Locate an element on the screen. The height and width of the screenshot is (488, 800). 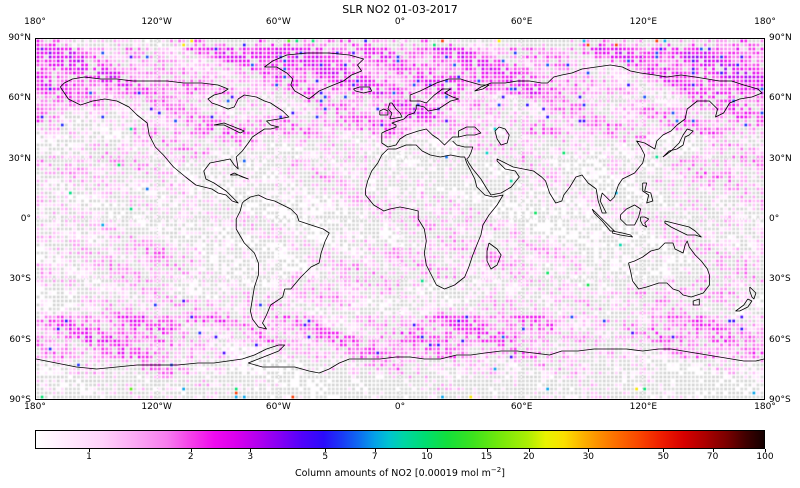
lat-tick-label-left: 90°S is located at coordinates (20, 400).